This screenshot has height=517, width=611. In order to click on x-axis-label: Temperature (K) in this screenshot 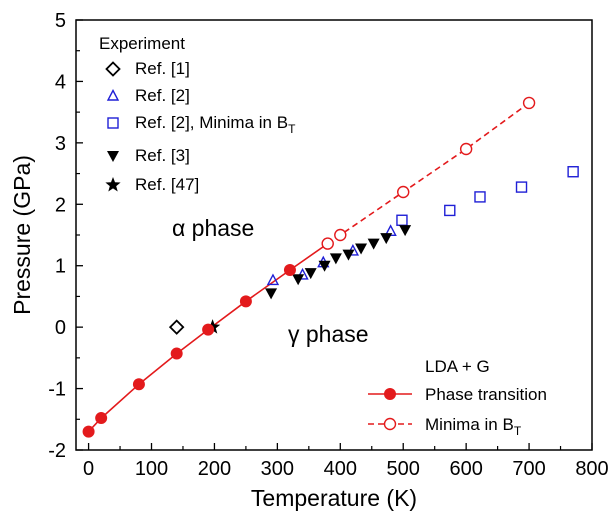, I will do `click(334, 498)`.